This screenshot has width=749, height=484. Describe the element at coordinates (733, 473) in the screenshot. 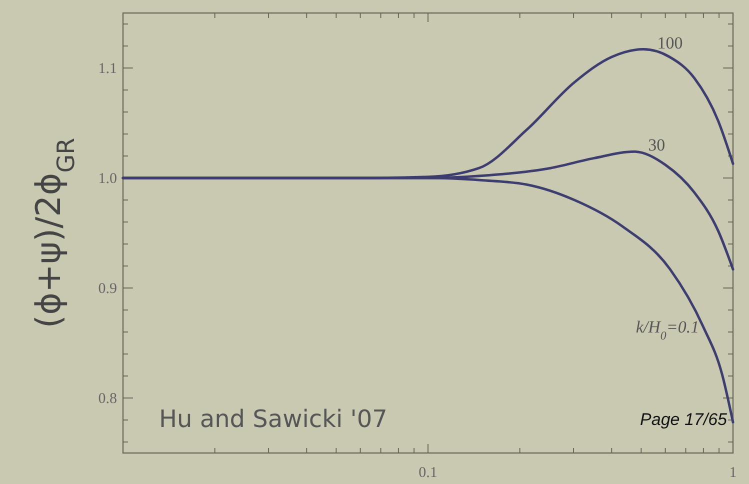

I see `x-tick-label: 1` at that location.